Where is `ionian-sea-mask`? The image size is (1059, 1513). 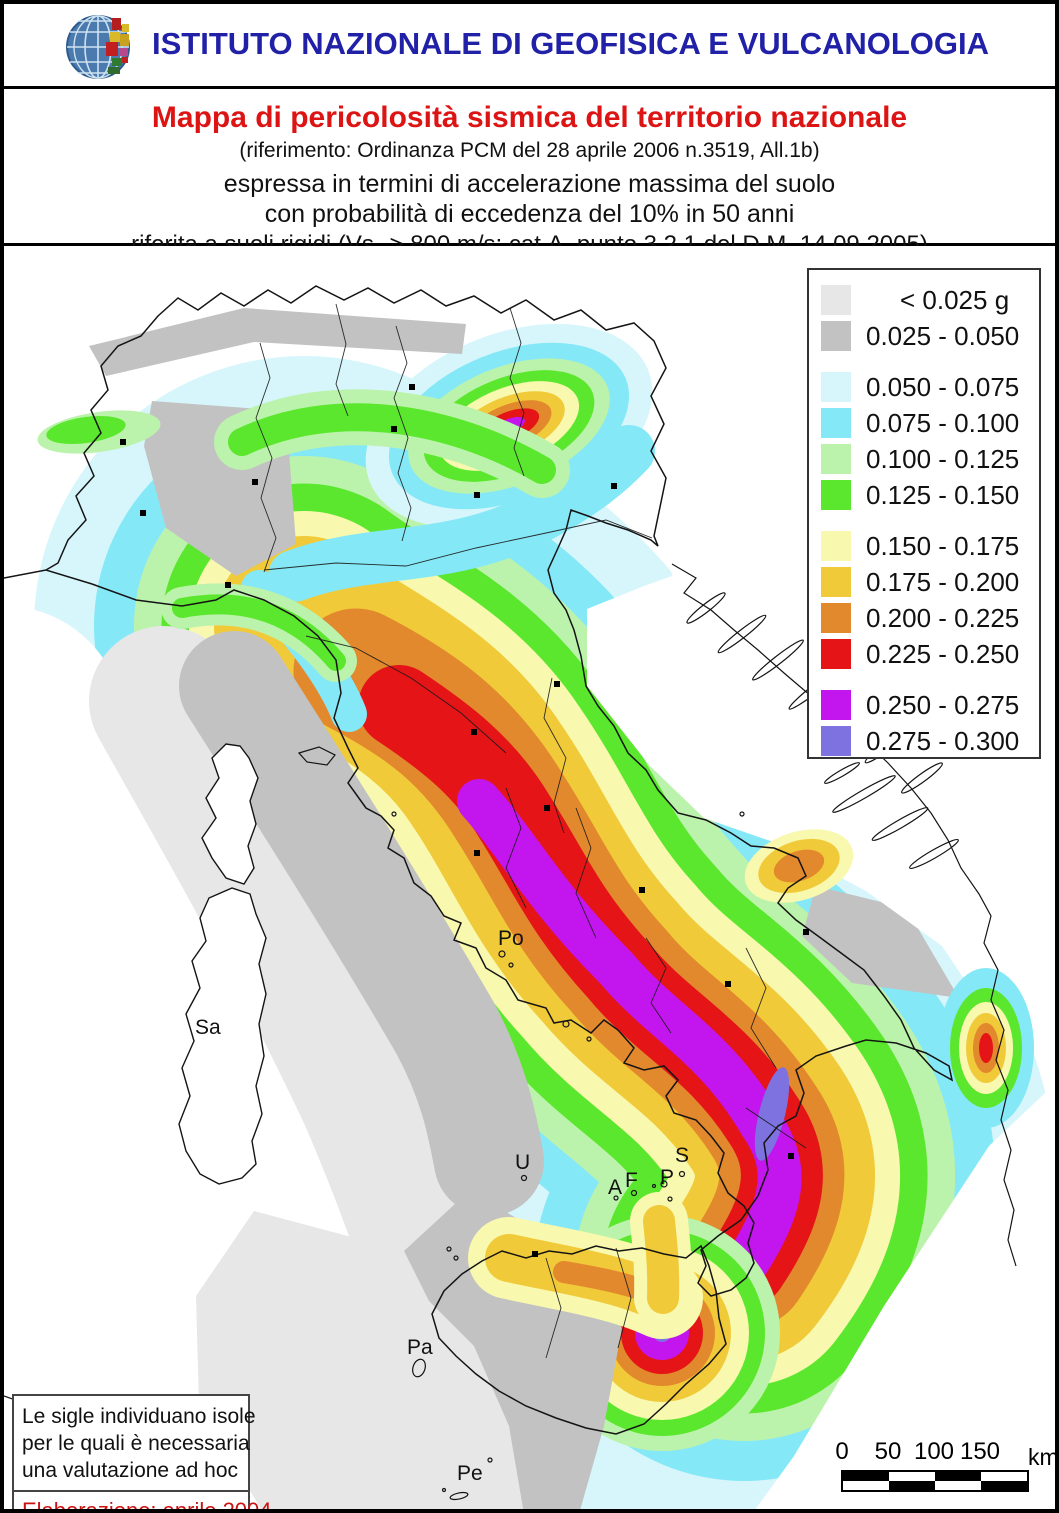
ionian-sea-mask is located at coordinates (905, 1296).